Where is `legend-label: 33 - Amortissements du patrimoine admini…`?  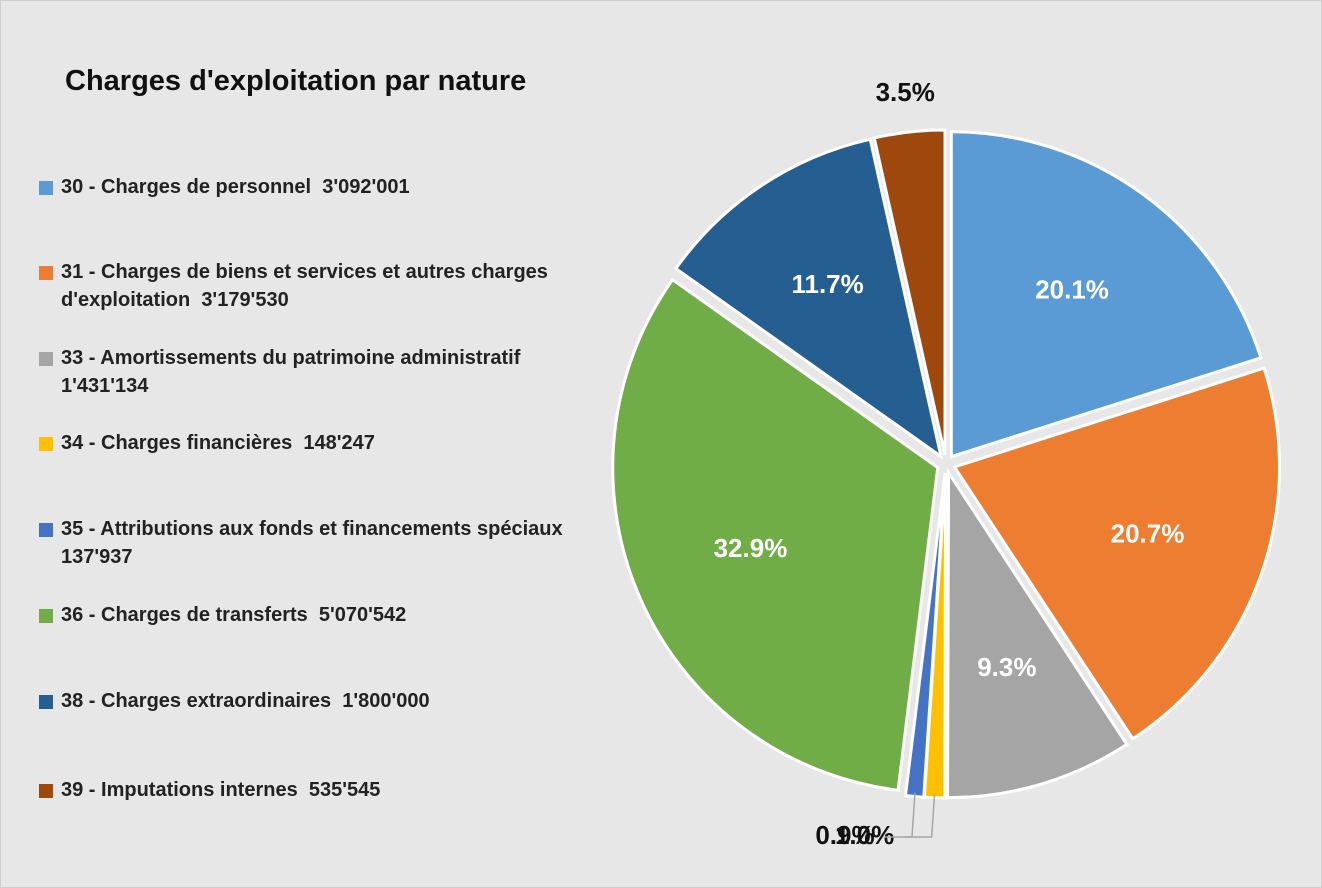 legend-label: 33 - Amortissements du patrimoine admini… is located at coordinates (296, 372).